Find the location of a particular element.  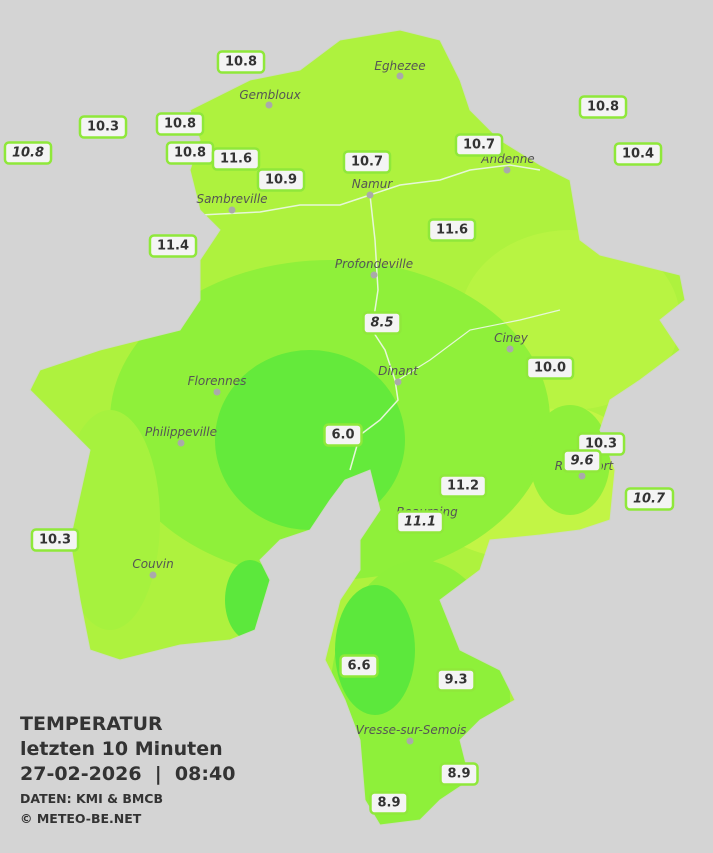

station-value: 10.4 is located at coordinates (638, 154).